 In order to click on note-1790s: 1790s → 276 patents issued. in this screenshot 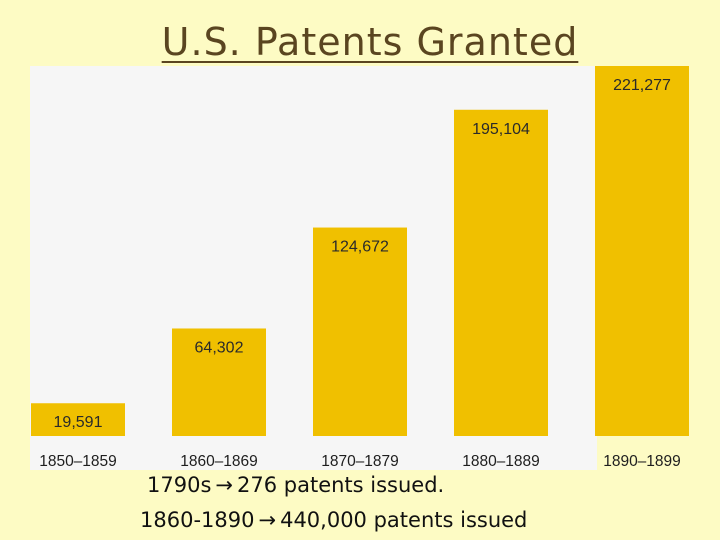, I will do `click(295, 485)`.